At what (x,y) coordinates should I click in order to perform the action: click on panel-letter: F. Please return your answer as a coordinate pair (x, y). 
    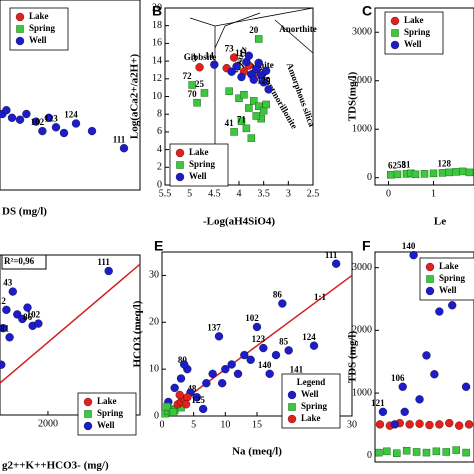
    Looking at the image, I should click on (366, 246).